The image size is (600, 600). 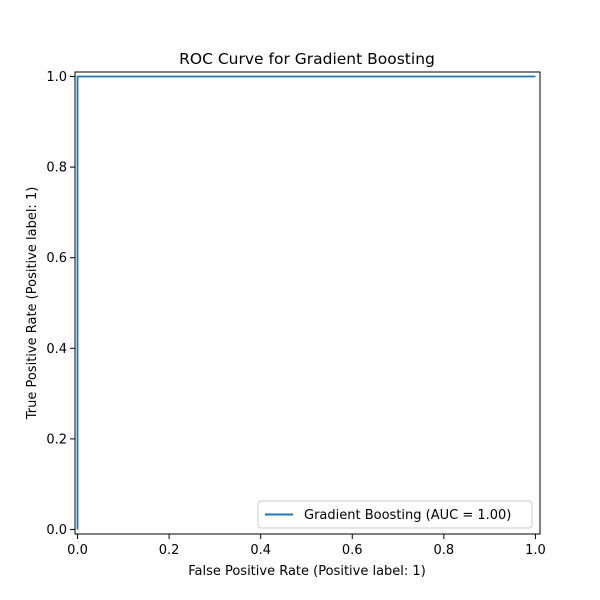 I want to click on y-tick-label: 0.8, so click(x=56, y=168).